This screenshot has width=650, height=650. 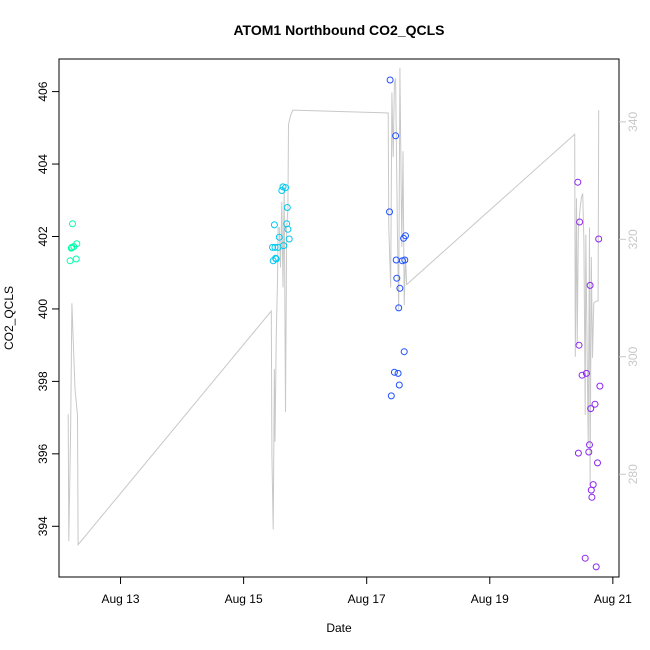 What do you see at coordinates (43, 526) in the screenshot?
I see `y-tick-label: 394` at bounding box center [43, 526].